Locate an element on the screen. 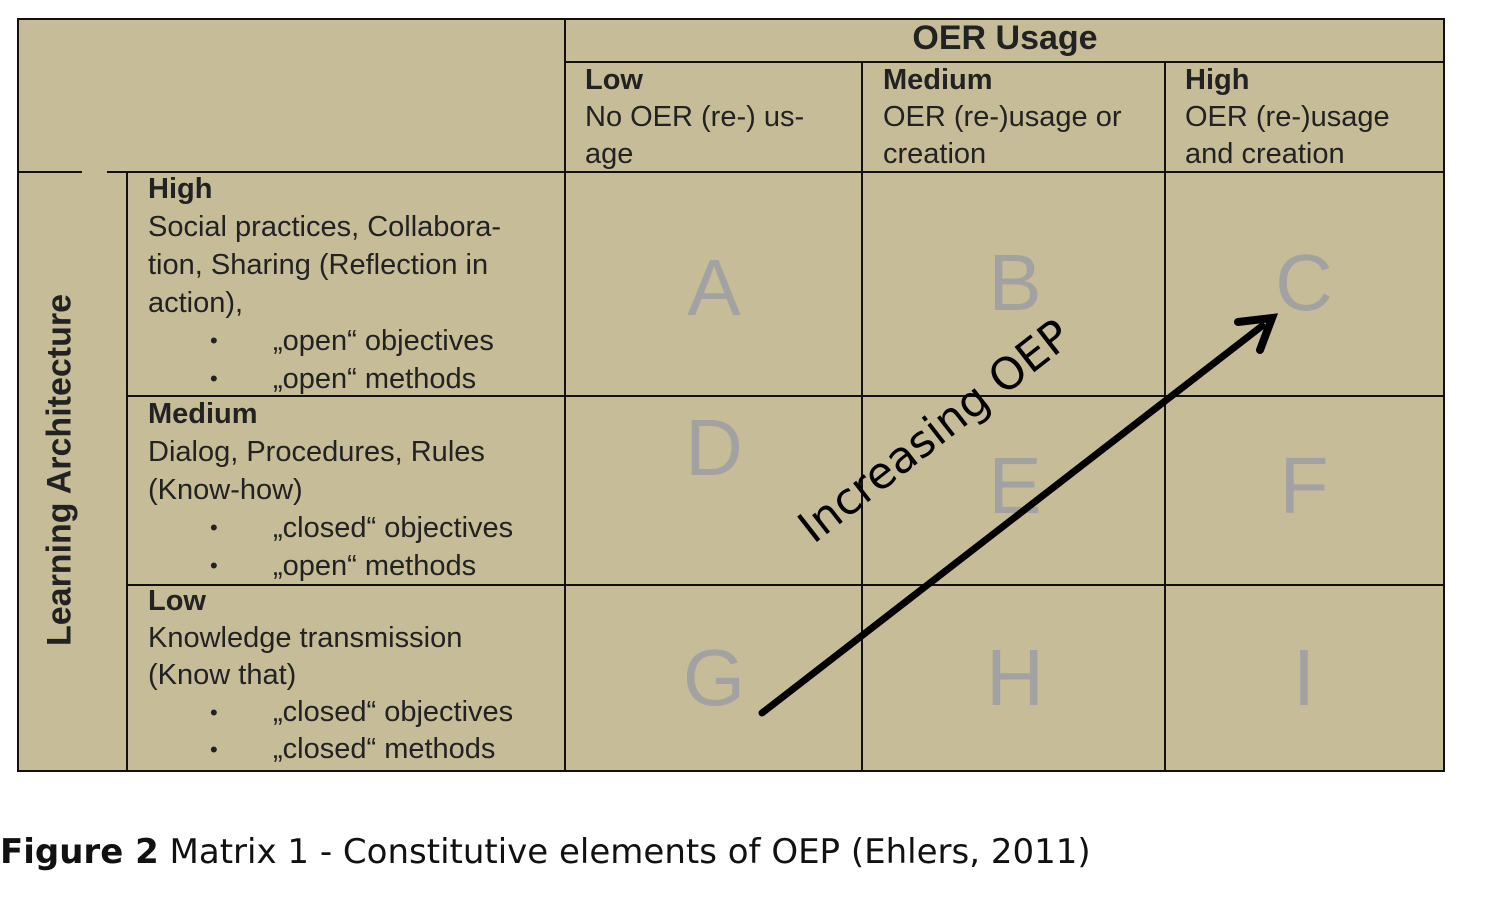  row-level-desc: Knowledge transmission is located at coordinates (305, 638).